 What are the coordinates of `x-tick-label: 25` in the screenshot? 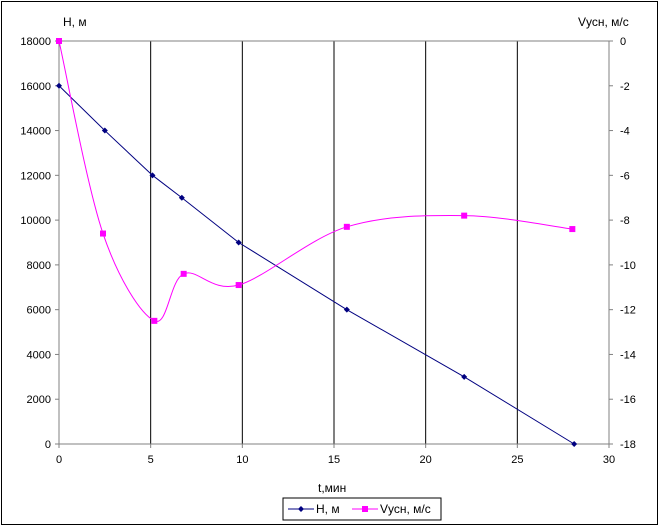 It's located at (517, 460).